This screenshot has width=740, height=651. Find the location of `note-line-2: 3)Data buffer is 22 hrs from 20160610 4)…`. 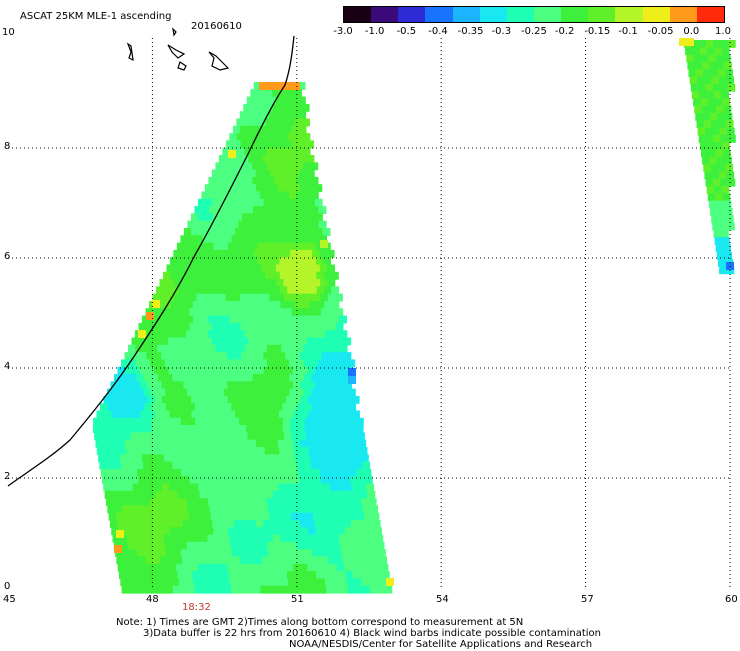

note-line-2: 3)Data buffer is 22 hrs from 20160610 4)… is located at coordinates (372, 633).